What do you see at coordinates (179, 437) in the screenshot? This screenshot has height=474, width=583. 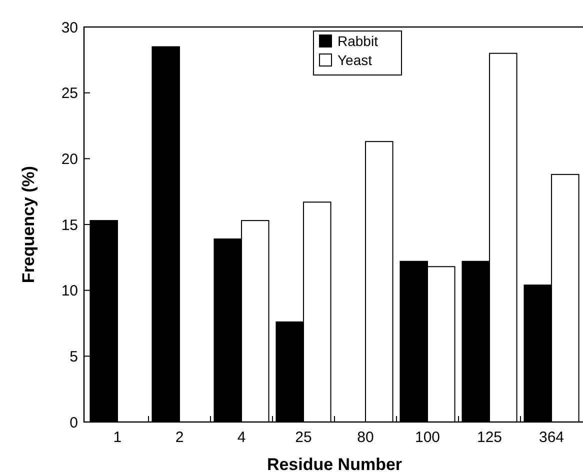 I see `x-tick-label: 2` at bounding box center [179, 437].